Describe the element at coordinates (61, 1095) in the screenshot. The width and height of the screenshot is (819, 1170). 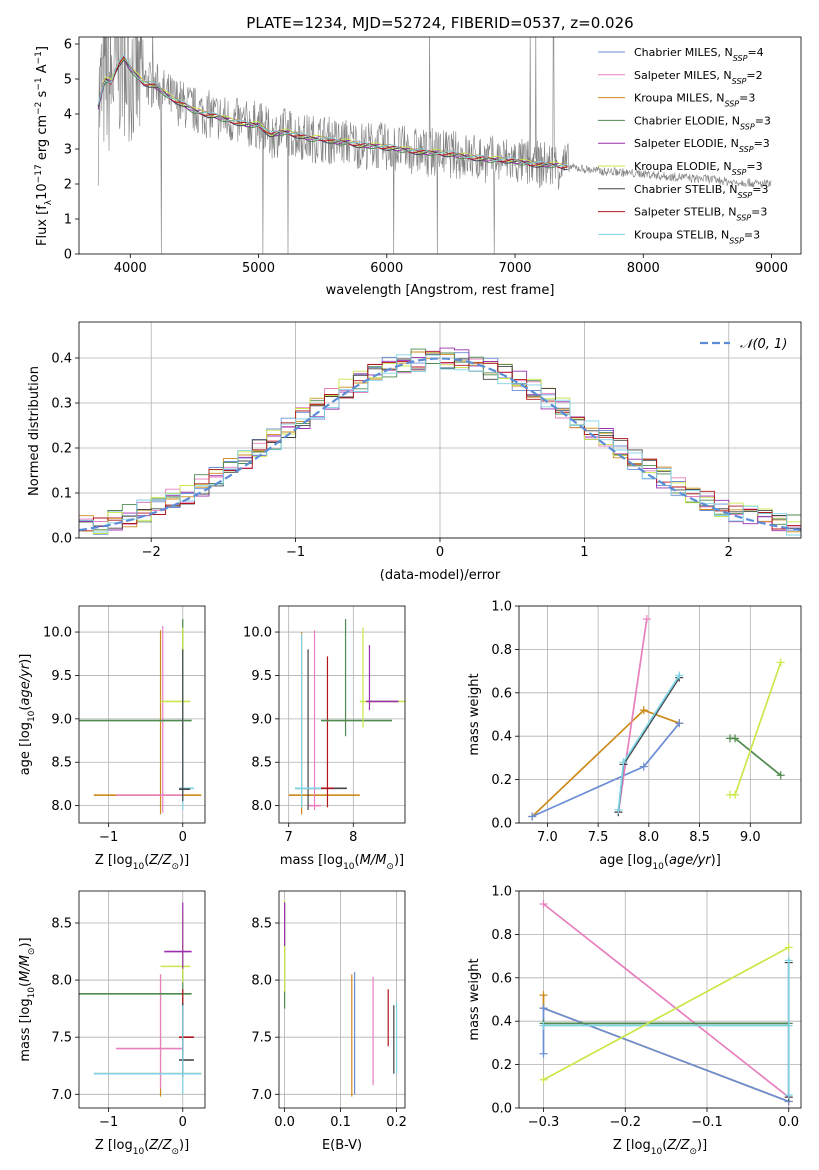
I see `mass_vs_Z-ytick-label: 7.0` at that location.